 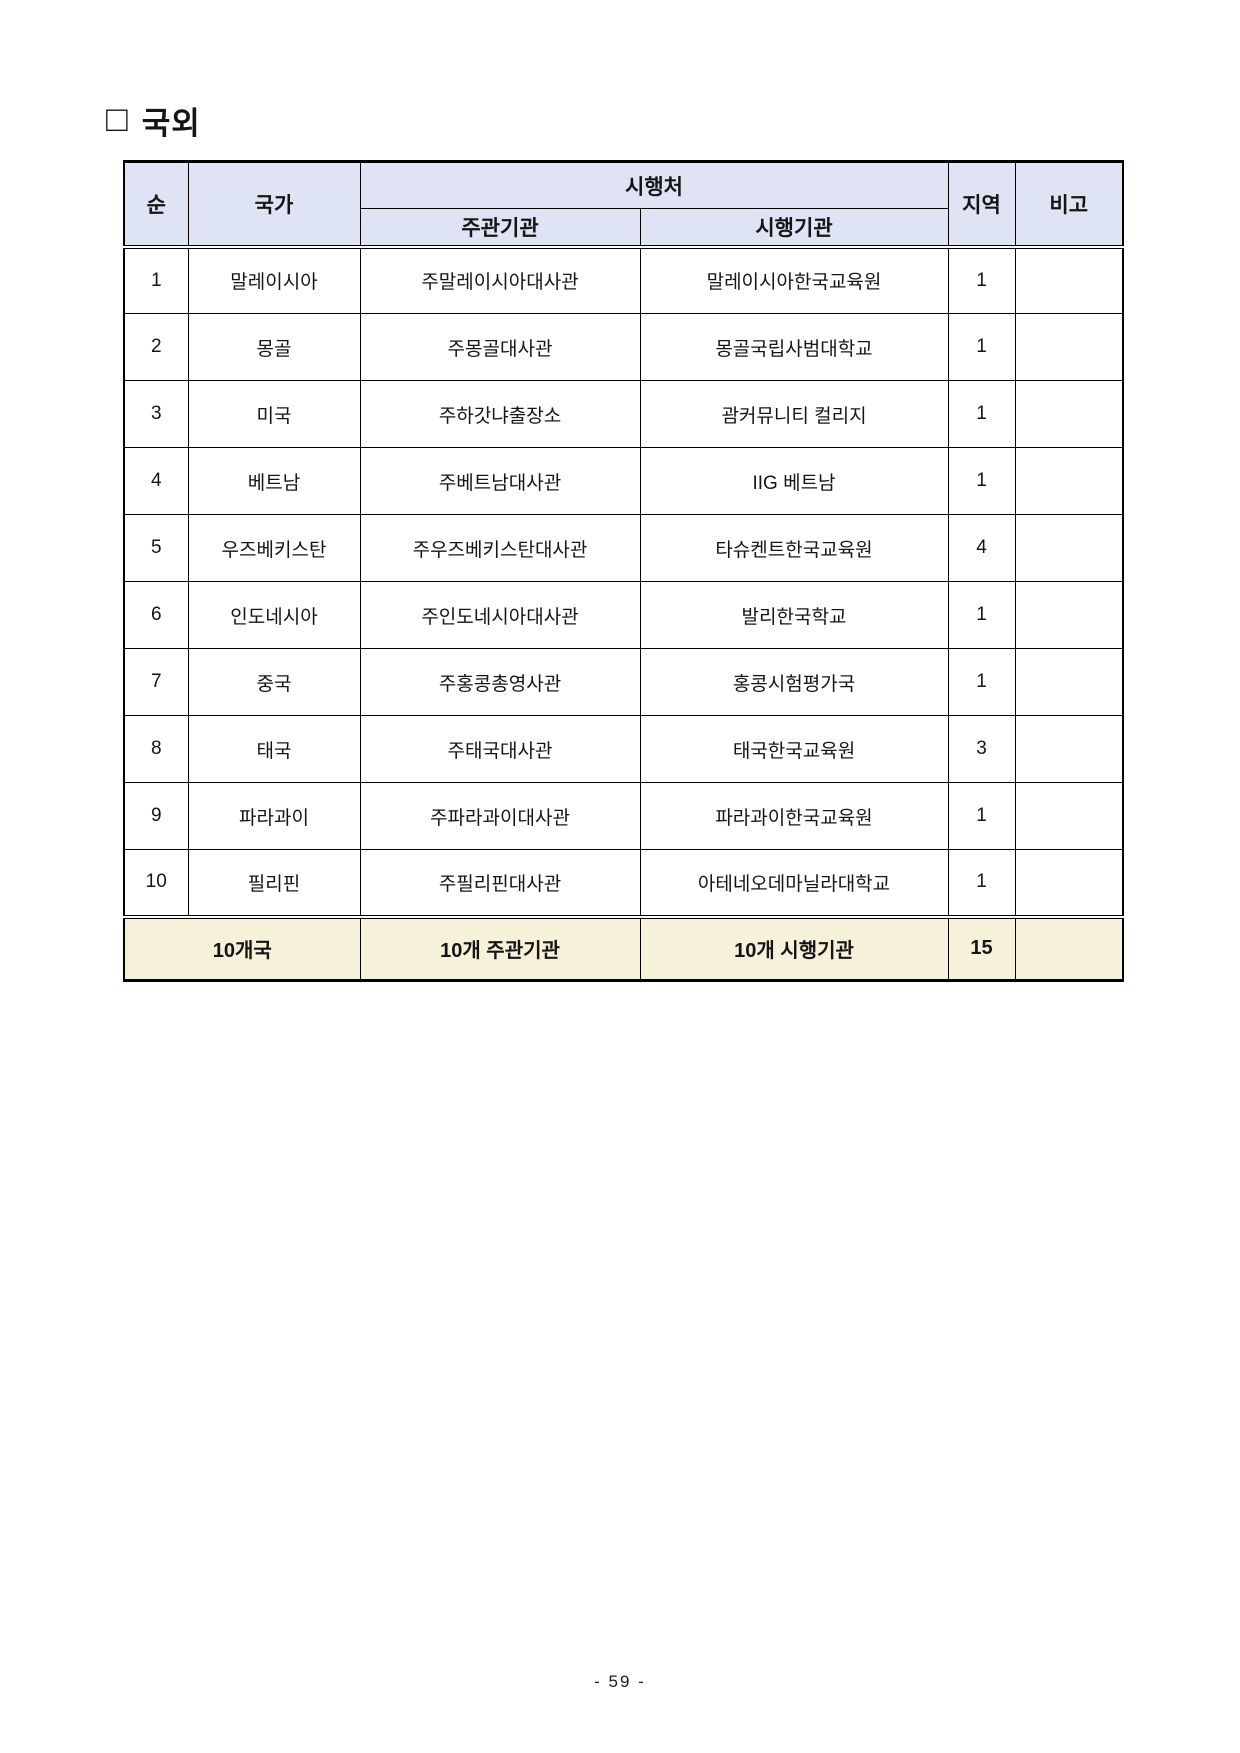 I want to click on column-header-agency-group: 시행처, so click(x=654, y=185).